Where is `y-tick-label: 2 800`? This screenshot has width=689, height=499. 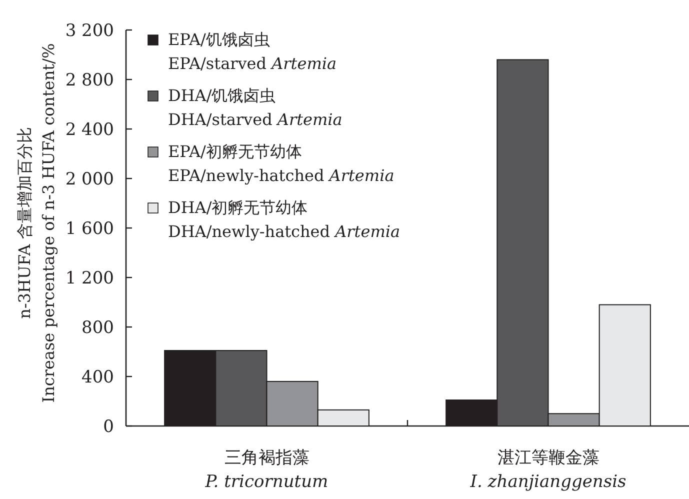
y-tick-label: 2 800 is located at coordinates (89, 80).